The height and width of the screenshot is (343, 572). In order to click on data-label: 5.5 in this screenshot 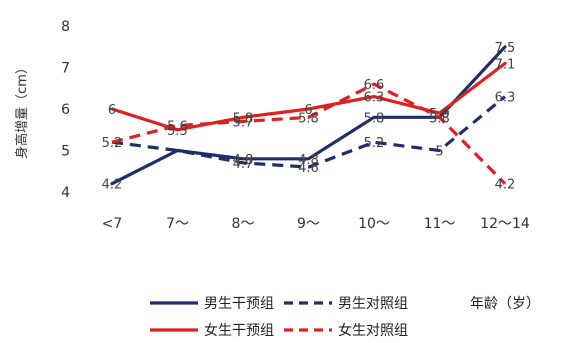, I will do `click(177, 131)`.